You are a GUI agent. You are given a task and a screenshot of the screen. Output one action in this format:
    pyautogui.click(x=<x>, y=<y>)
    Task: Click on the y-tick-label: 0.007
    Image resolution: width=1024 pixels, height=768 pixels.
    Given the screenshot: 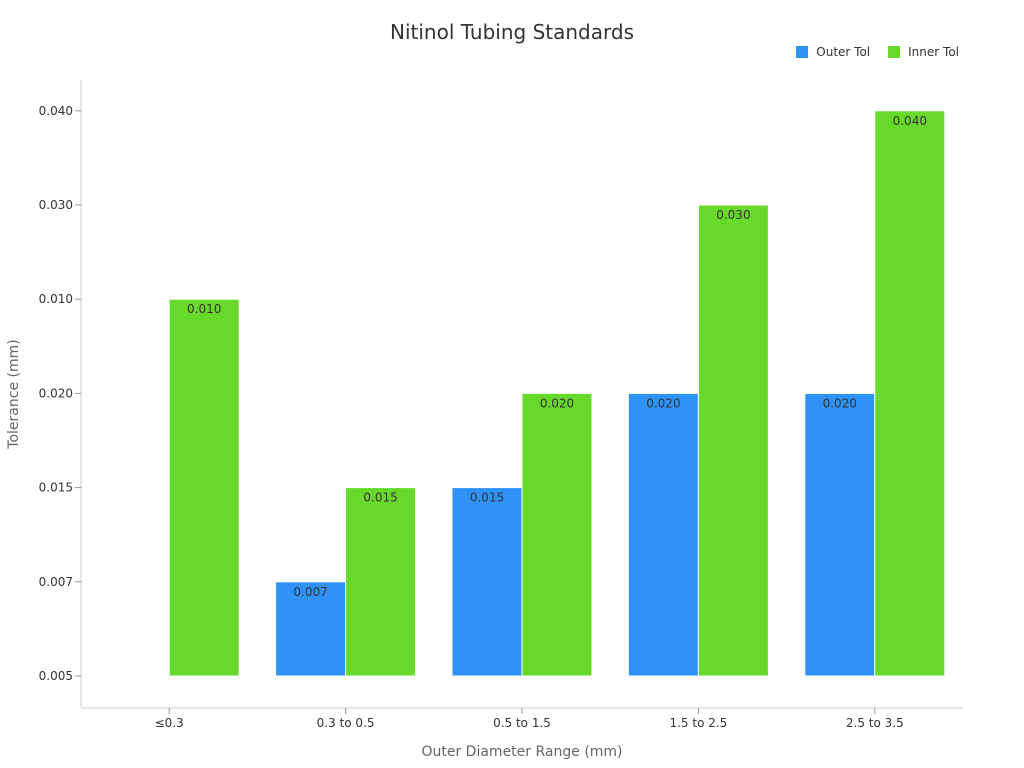 What is the action you would take?
    pyautogui.click(x=56, y=582)
    